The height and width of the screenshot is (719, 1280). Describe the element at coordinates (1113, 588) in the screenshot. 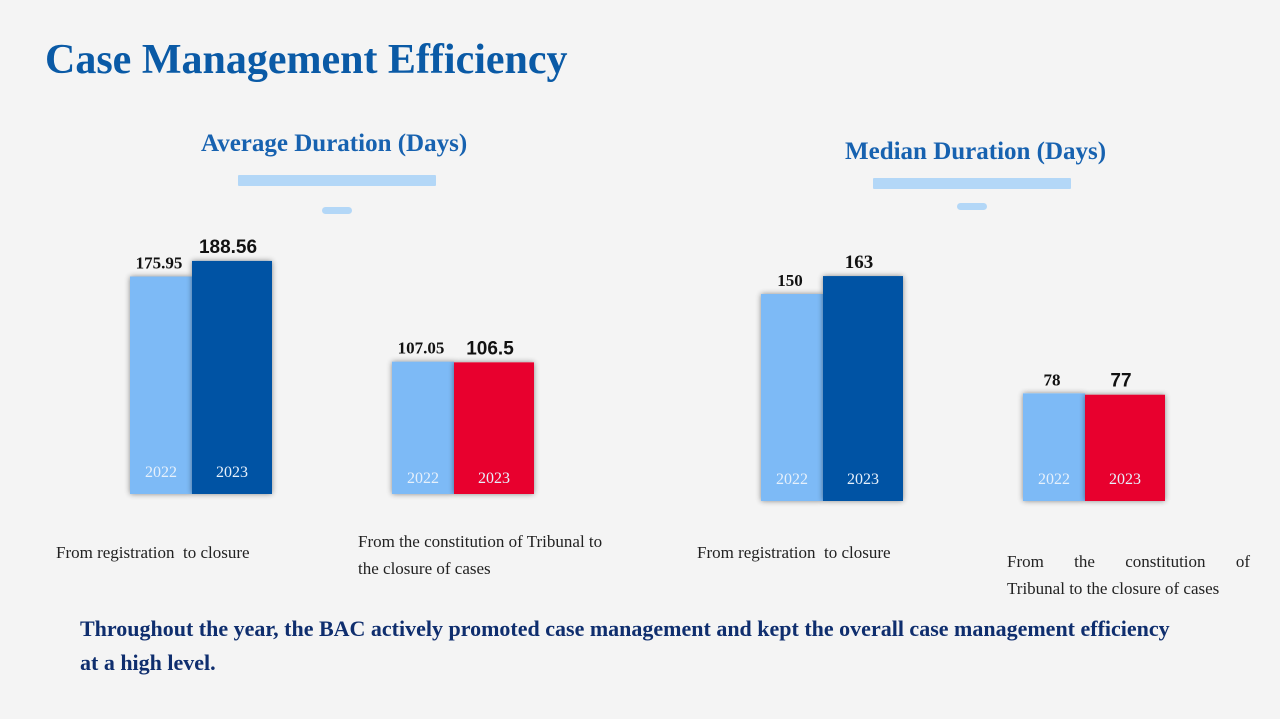

I see `category-label-median-tribunal-line2: Tribunal to the closure of cases` at that location.